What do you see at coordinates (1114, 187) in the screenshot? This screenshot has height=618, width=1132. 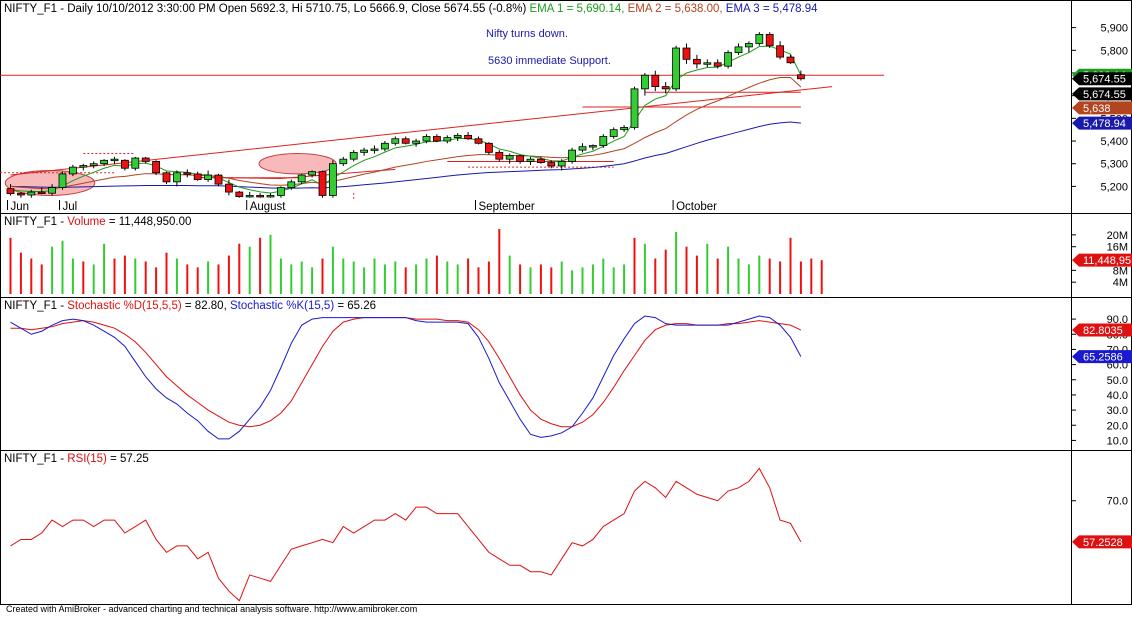 I see `price-axis-tick-label: 5,200` at bounding box center [1114, 187].